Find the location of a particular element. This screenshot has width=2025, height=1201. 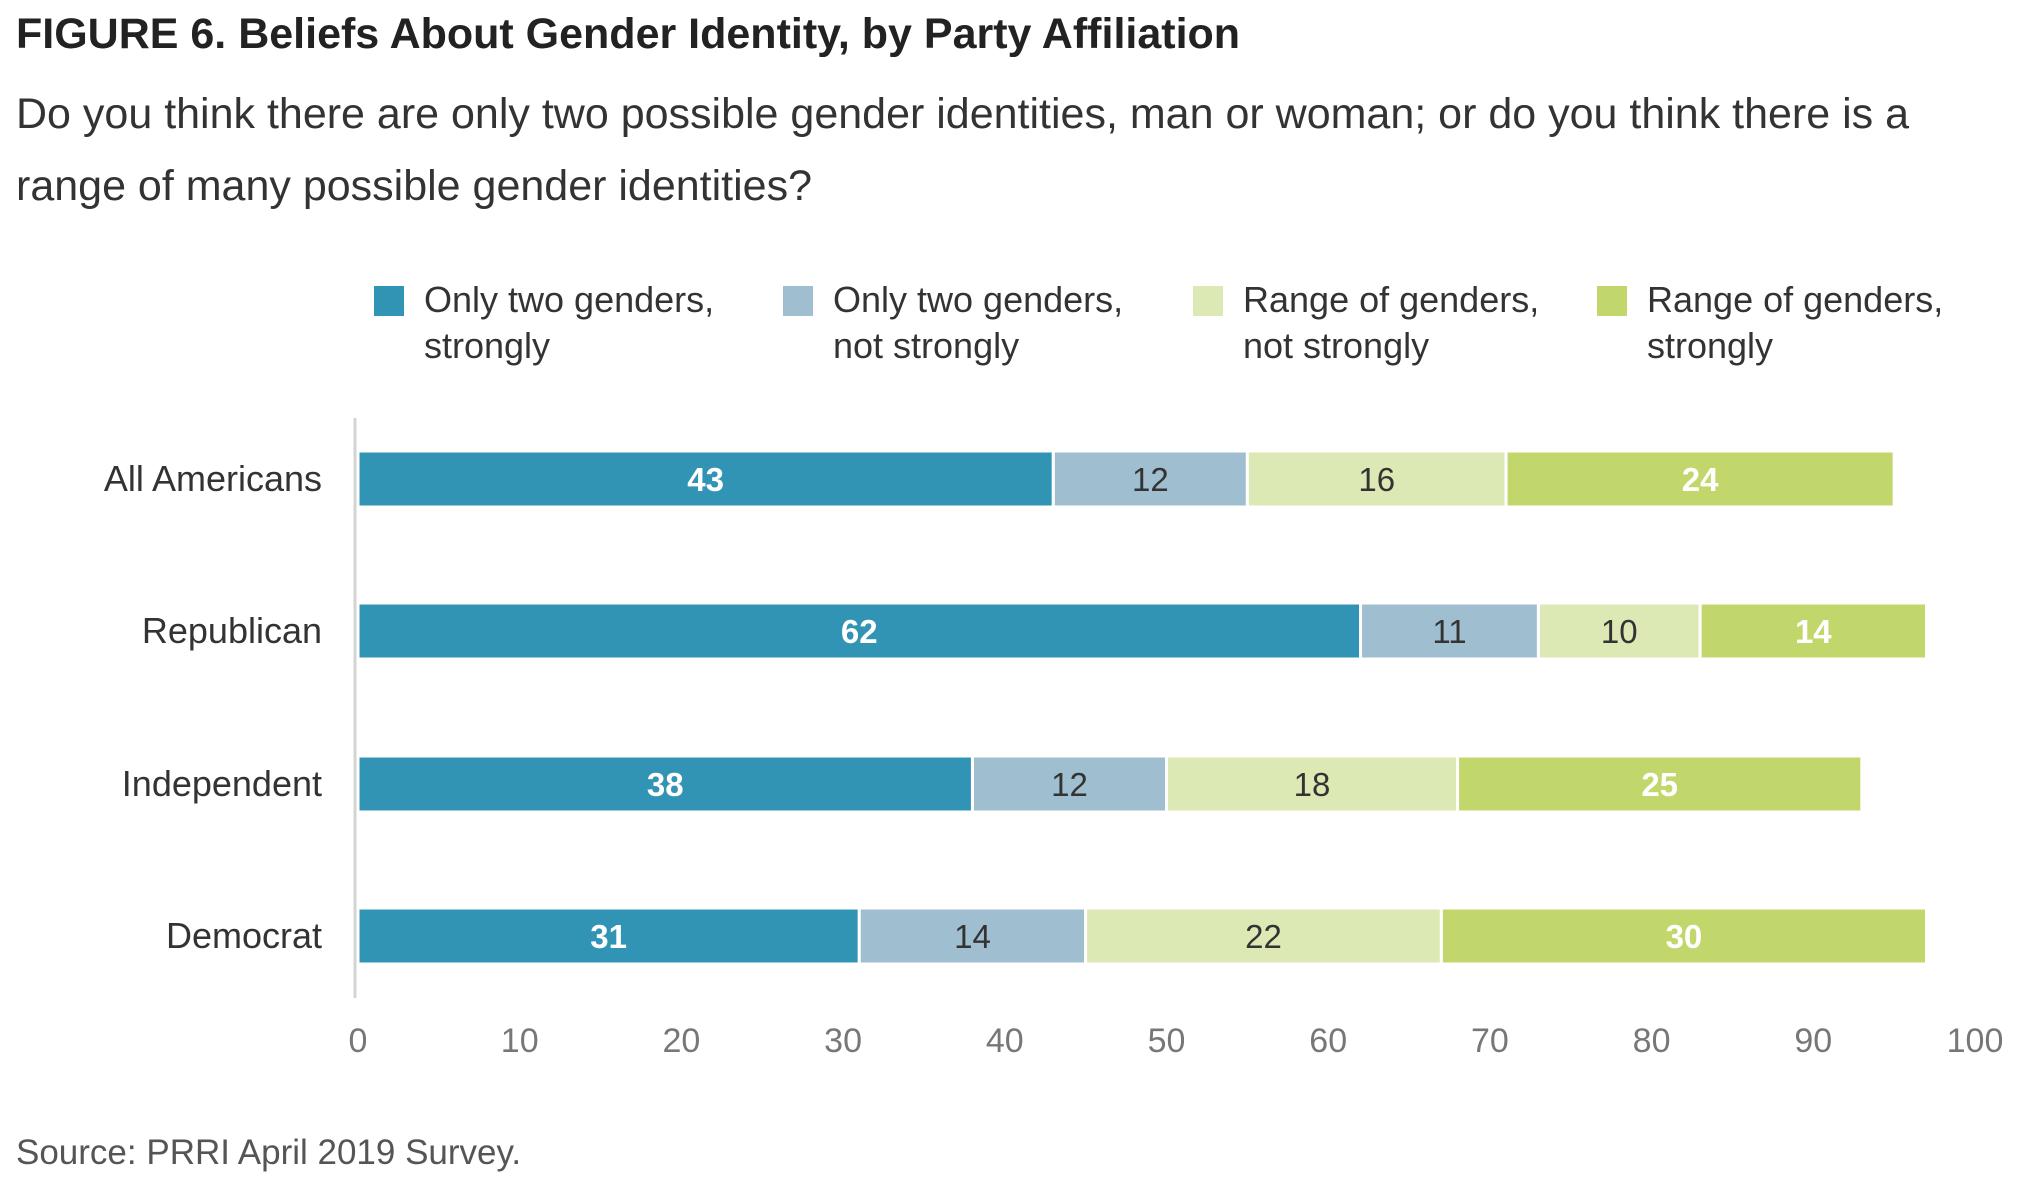

x-tick-label: 30 is located at coordinates (843, 1041).